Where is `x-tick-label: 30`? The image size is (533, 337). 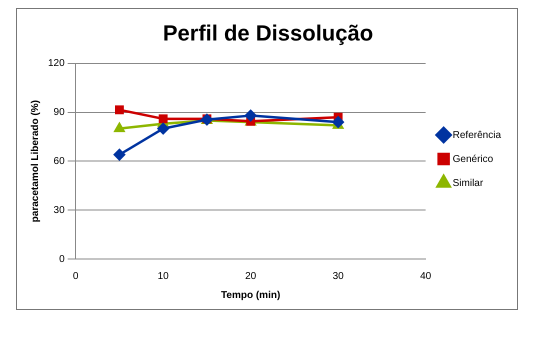 x-tick-label: 30 is located at coordinates (338, 276).